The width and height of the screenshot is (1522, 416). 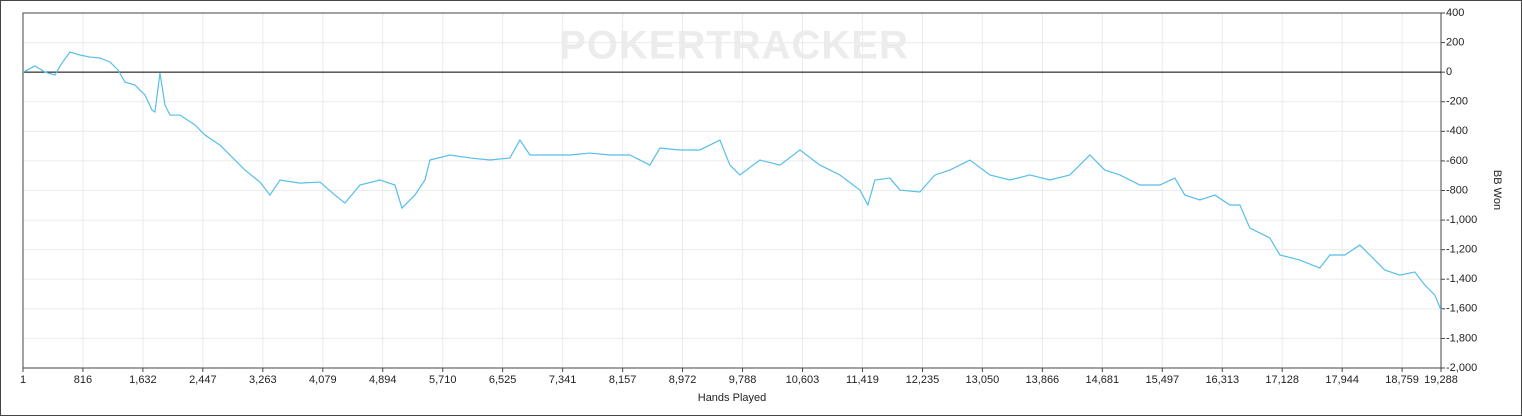 What do you see at coordinates (23, 380) in the screenshot?
I see `x-tick-label: 1` at bounding box center [23, 380].